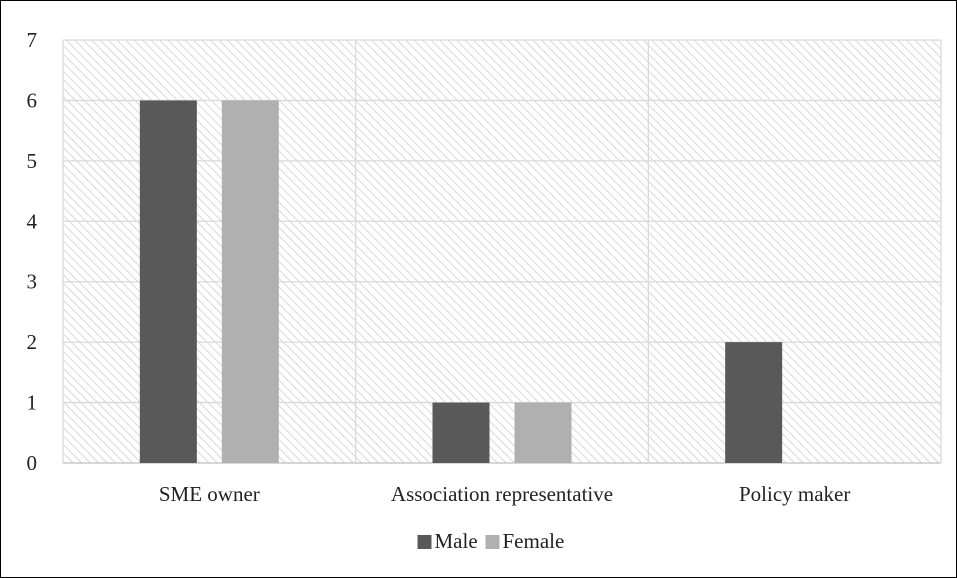 The height and width of the screenshot is (578, 957). Describe the element at coordinates (794, 494) in the screenshot. I see `x-category-label: Policy maker` at that location.